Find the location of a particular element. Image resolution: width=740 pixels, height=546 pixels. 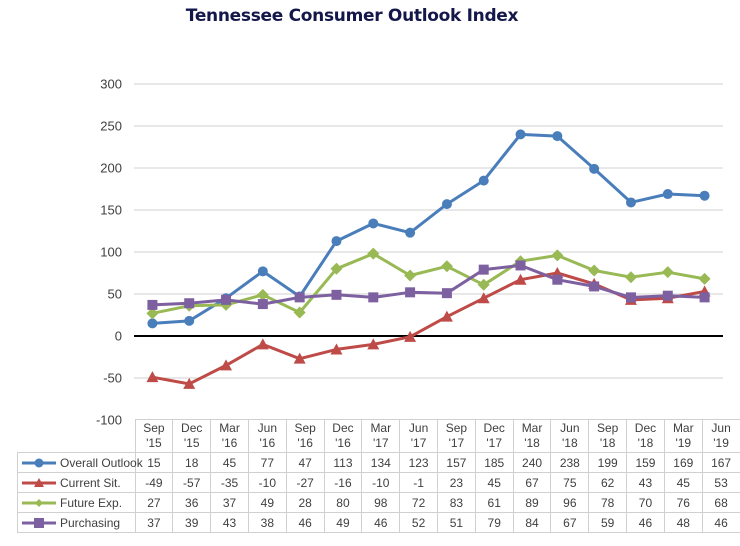

data-label: 36 is located at coordinates (192, 502).